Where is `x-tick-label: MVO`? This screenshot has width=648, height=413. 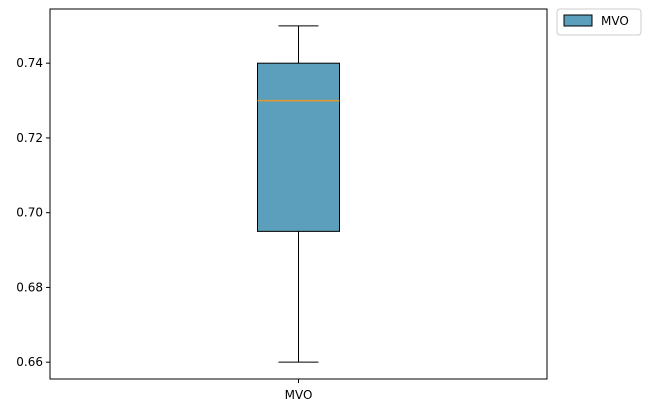 x-tick-label: MVO is located at coordinates (299, 395).